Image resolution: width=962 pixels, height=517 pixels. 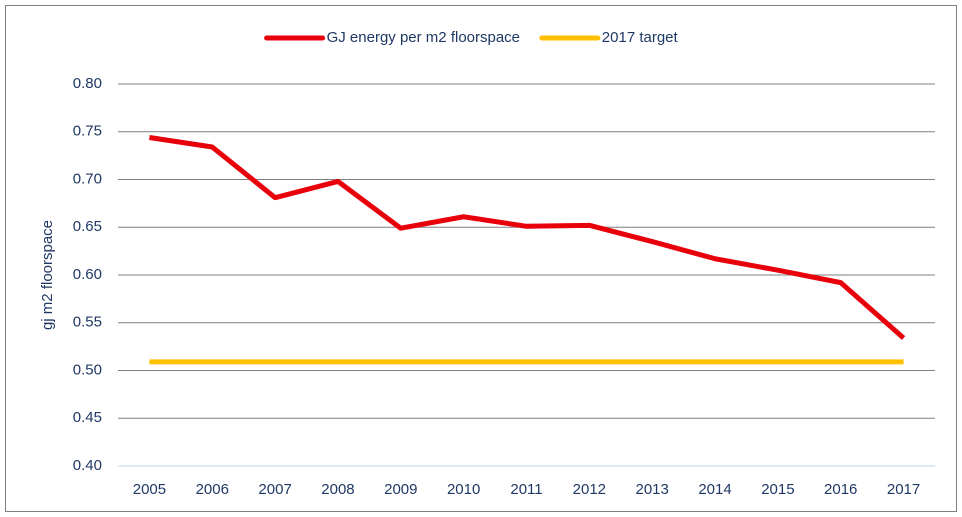 I want to click on y-tick-label: 0.50, so click(x=87, y=369).